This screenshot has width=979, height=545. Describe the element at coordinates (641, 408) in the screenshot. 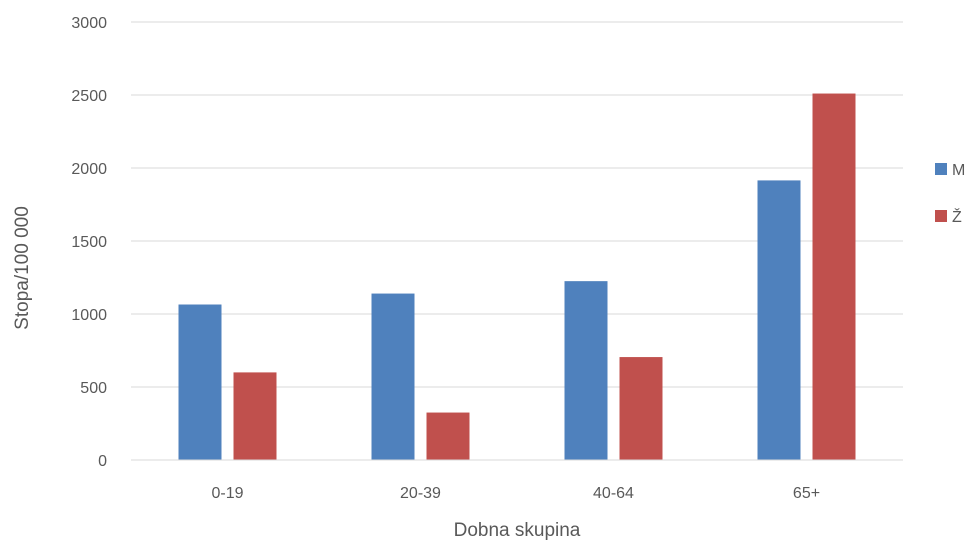

I see `bar-Ž-40-64` at that location.